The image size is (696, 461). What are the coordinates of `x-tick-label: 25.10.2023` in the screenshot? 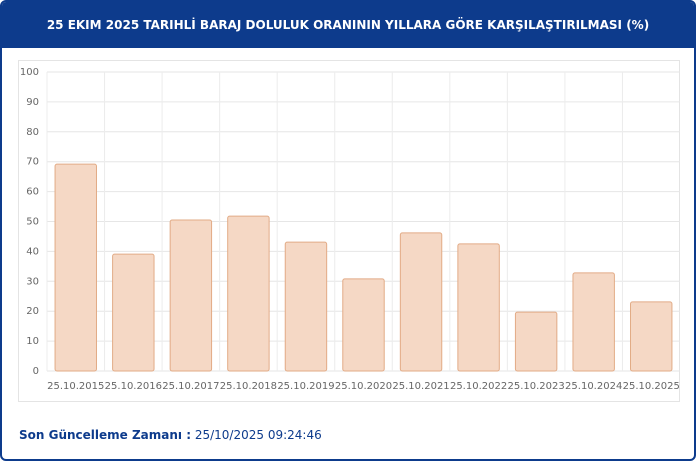 It's located at (536, 386).